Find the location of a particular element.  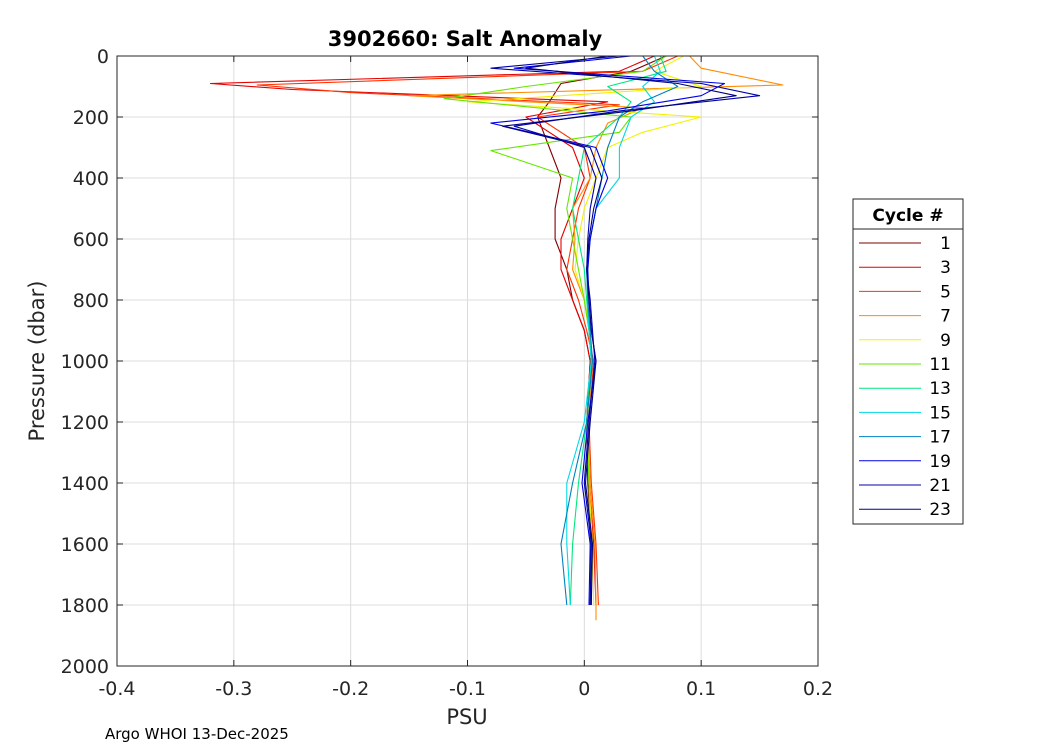

legend-label-cycle-23: 23 is located at coordinates (940, 510).